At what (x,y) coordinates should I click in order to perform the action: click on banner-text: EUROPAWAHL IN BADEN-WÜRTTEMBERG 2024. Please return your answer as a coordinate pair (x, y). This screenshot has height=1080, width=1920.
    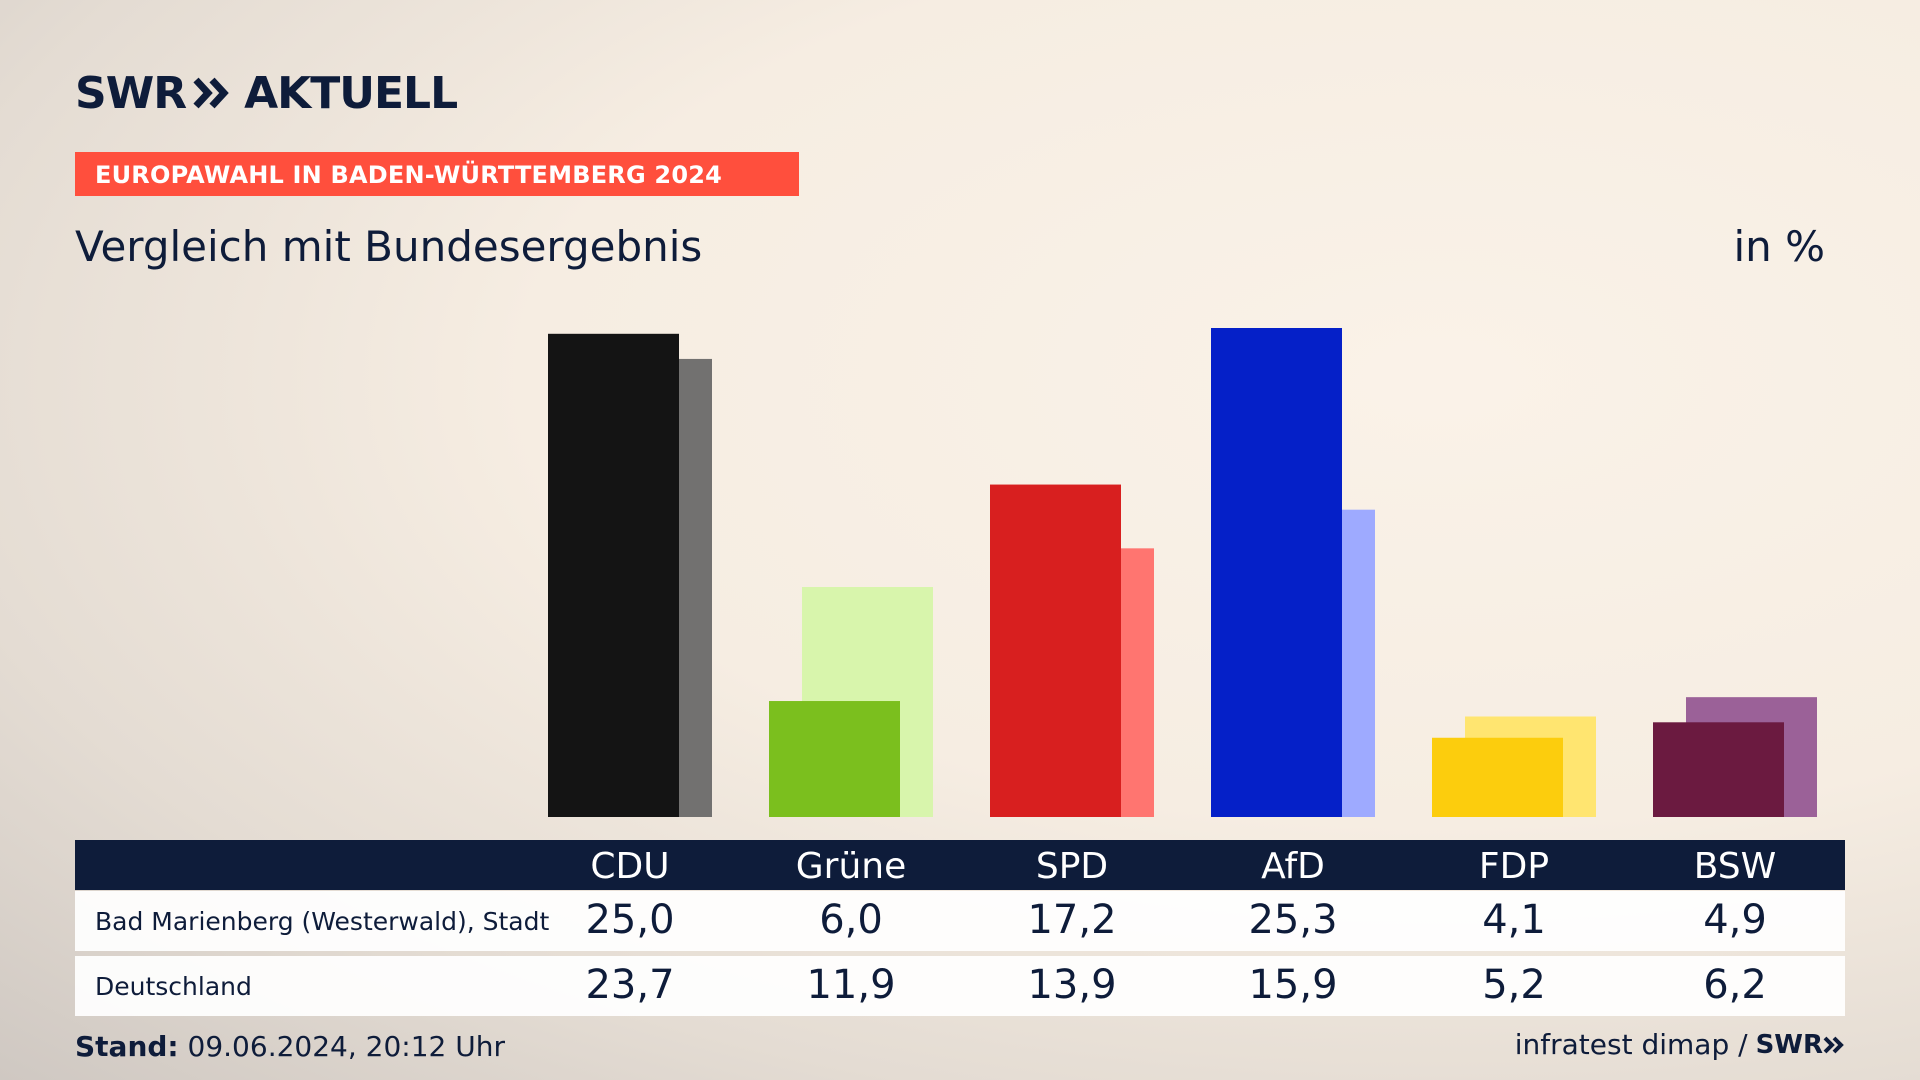
    Looking at the image, I should click on (409, 175).